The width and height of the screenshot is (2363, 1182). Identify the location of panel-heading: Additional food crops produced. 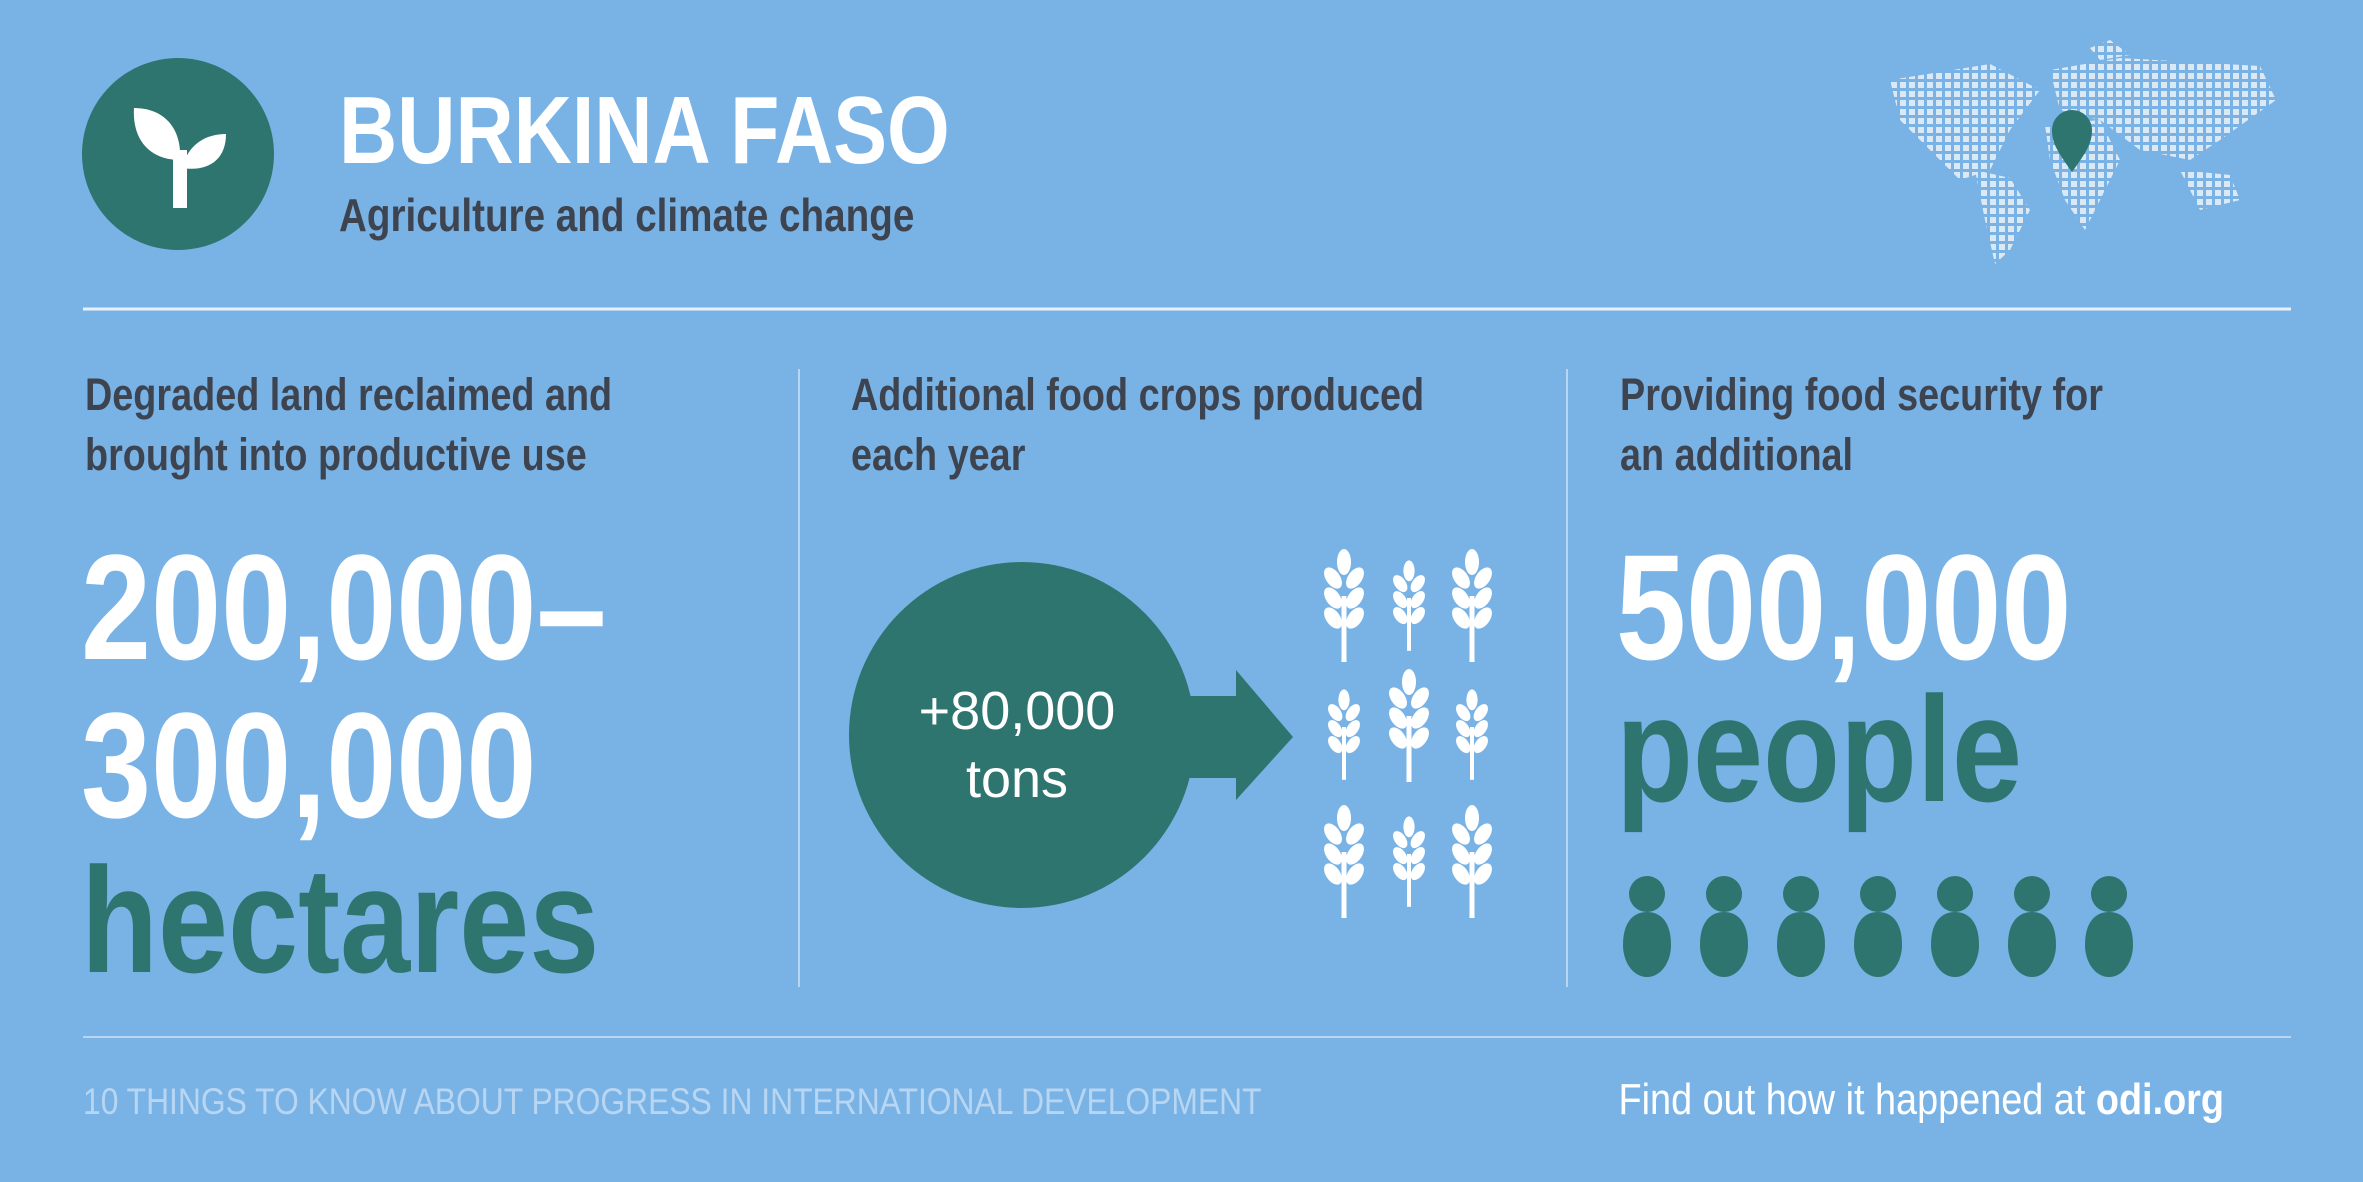
(1137, 394).